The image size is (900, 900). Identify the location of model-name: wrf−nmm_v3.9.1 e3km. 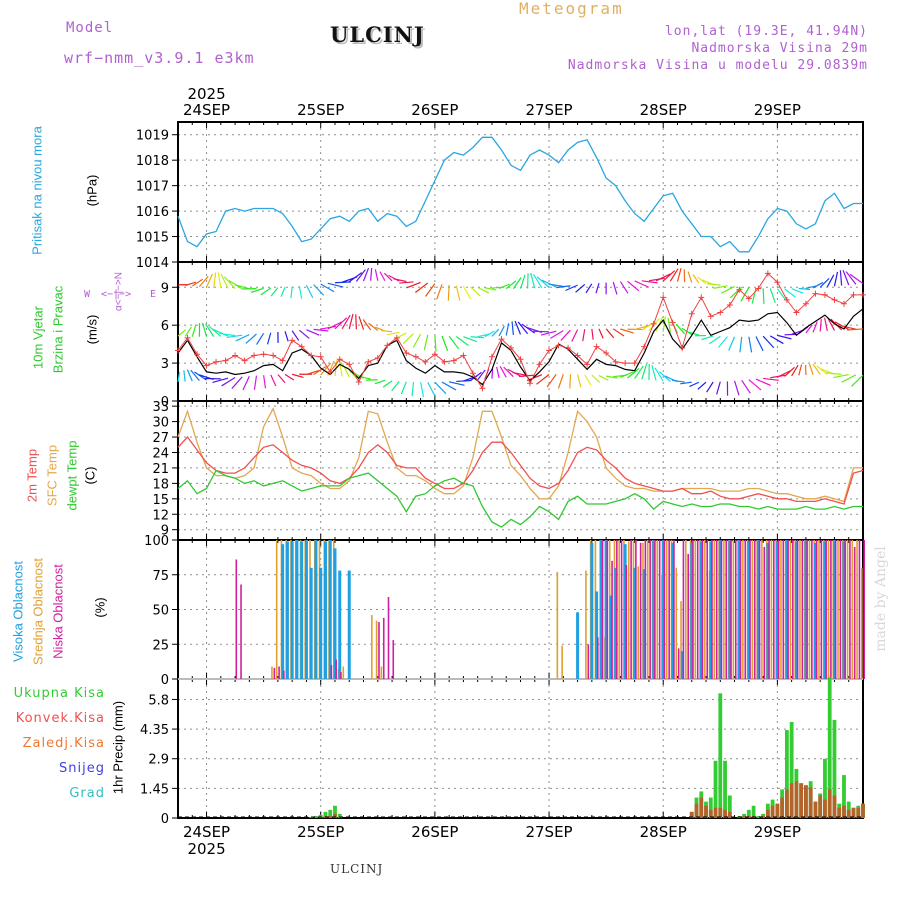
(159, 58).